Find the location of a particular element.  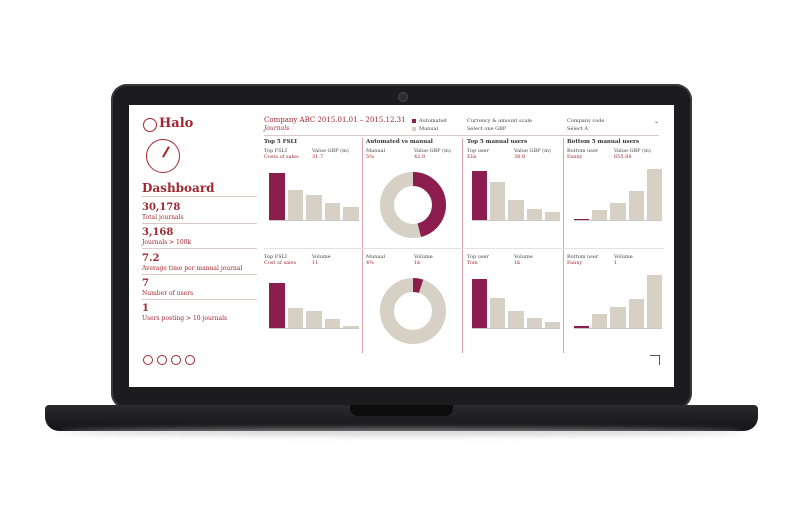

legend-label-manual: Manual is located at coordinates (429, 129).